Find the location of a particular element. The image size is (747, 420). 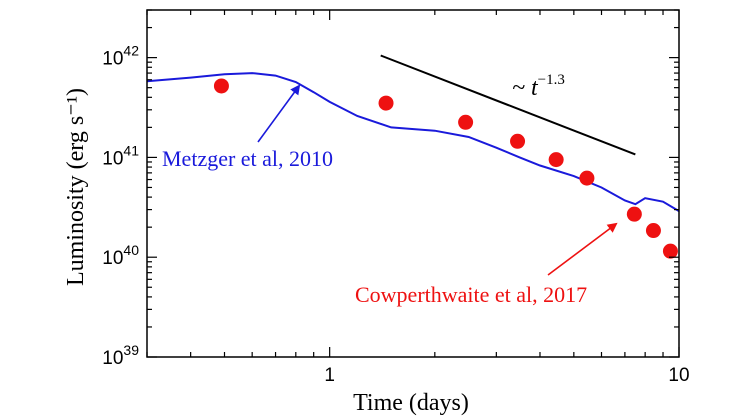

metzger-label: Metzger et al, 2010 is located at coordinates (247, 158).